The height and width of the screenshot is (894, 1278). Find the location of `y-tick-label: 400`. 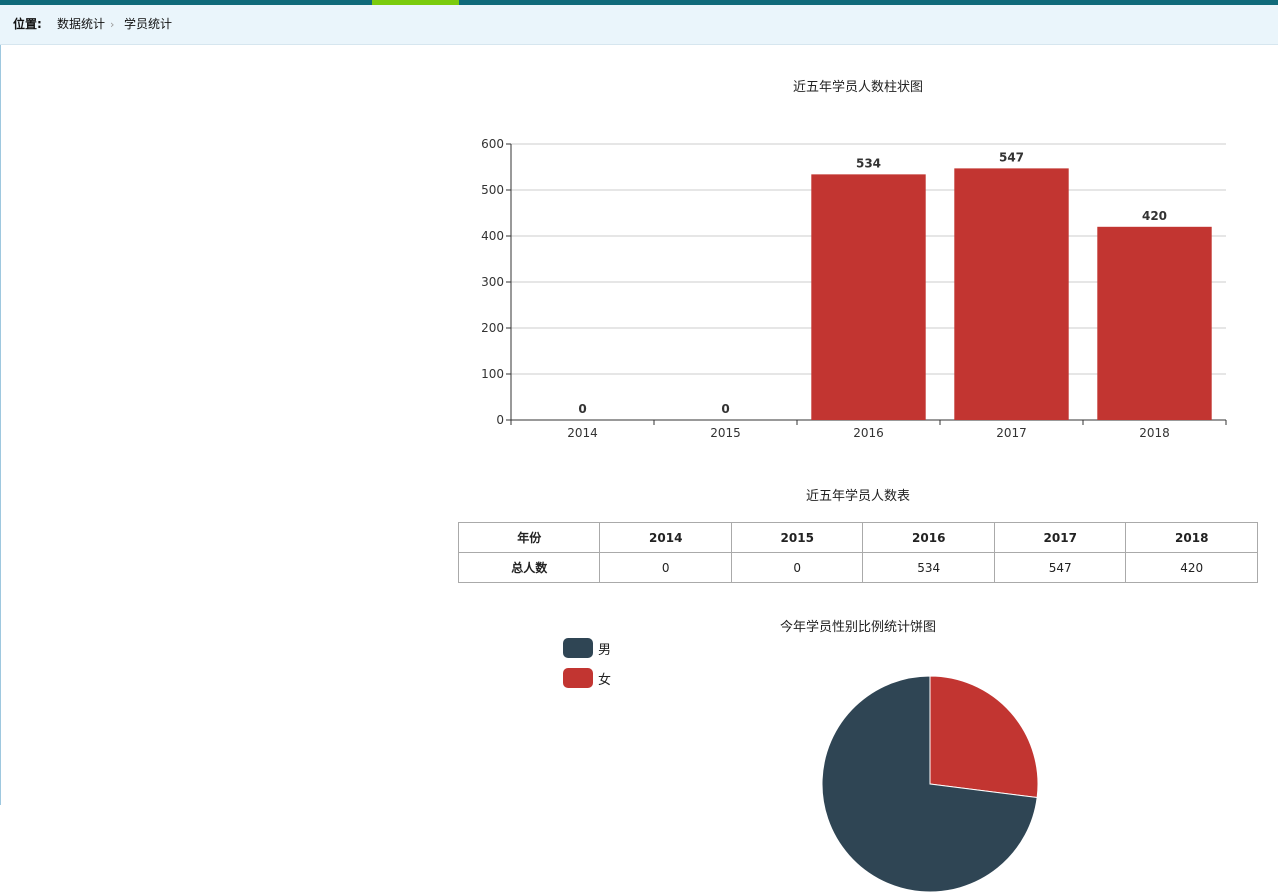

y-tick-label: 400 is located at coordinates (492, 236).